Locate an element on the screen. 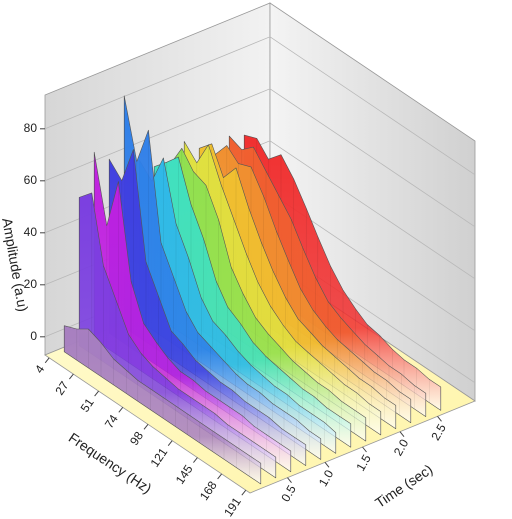 This screenshot has height=519, width=512. y-axis-title: Time (sec) is located at coordinates (403, 486).